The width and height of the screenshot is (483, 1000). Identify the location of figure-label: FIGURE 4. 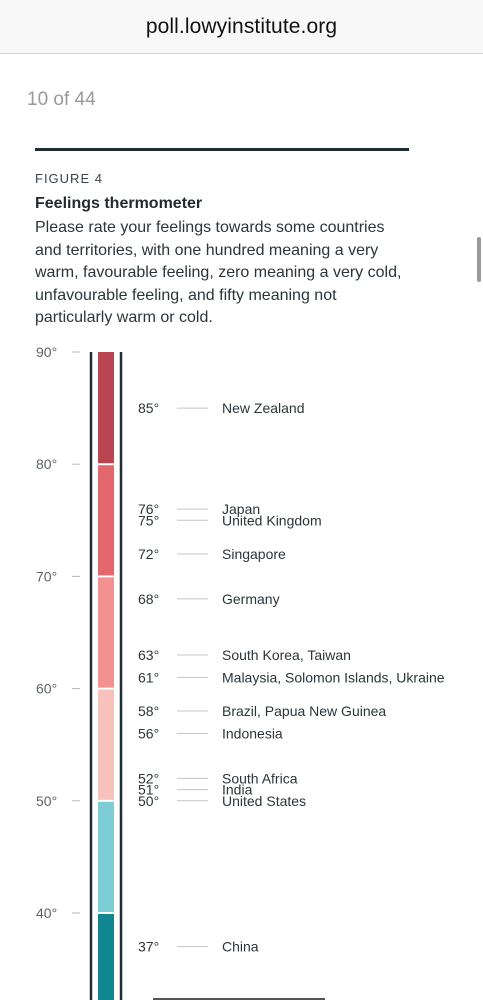
(69, 178).